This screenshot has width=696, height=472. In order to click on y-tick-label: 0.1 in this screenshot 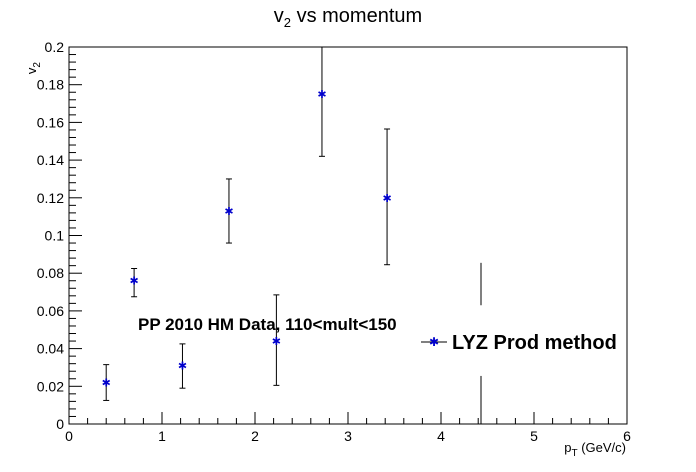, I will do `click(55, 236)`.